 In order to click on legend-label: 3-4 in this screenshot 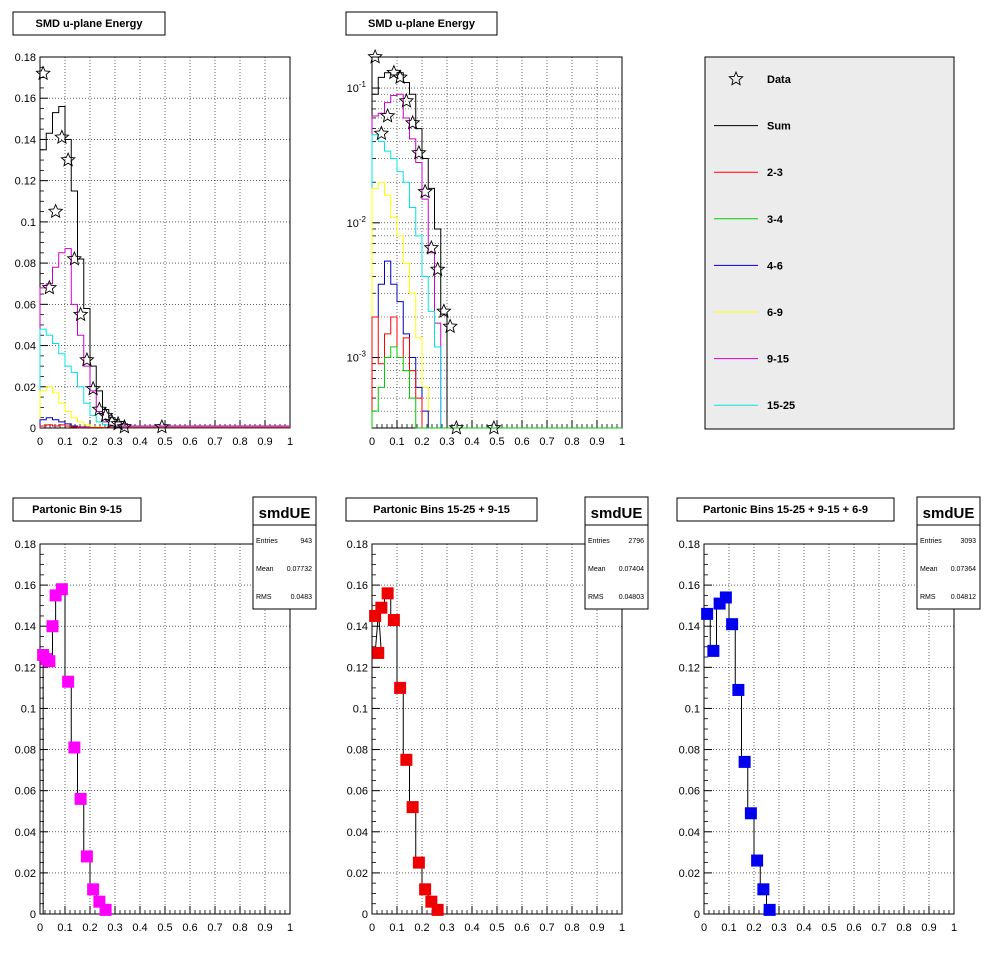, I will do `click(775, 220)`.